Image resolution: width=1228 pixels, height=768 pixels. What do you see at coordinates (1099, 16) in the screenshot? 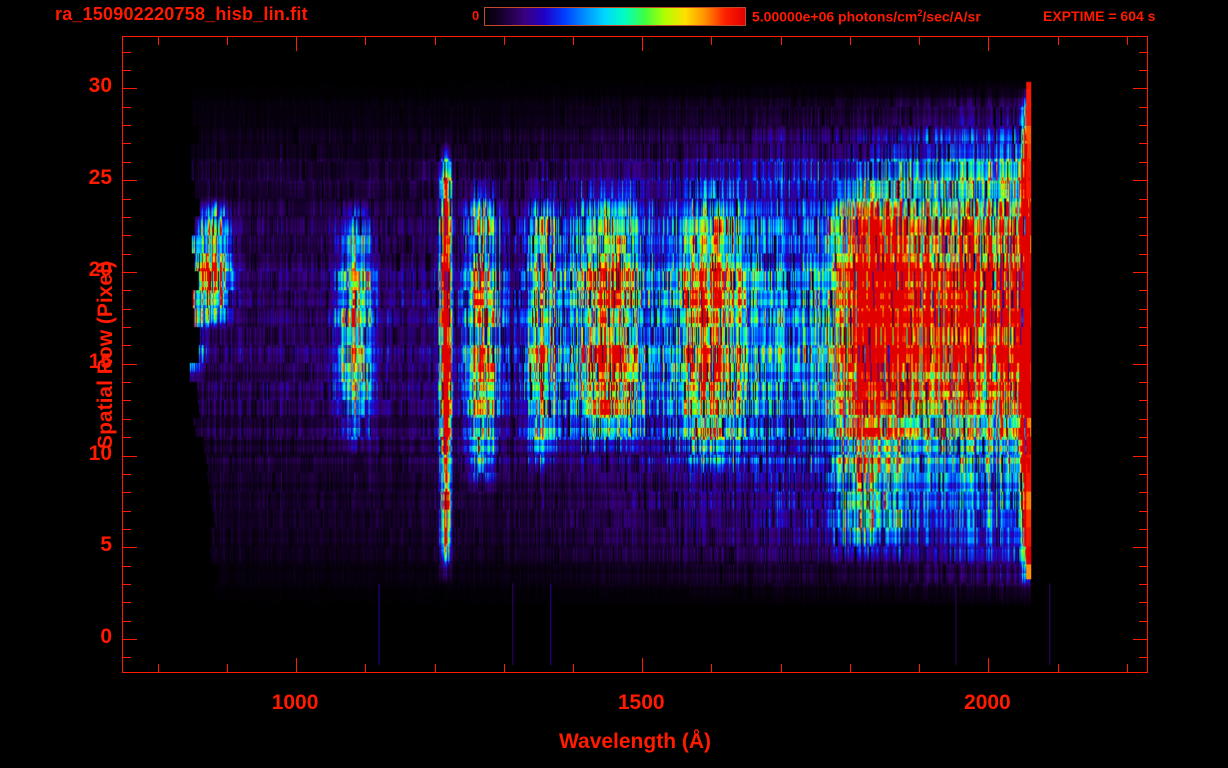
I see `exptime-label: EXPTIME = 604 s` at bounding box center [1099, 16].